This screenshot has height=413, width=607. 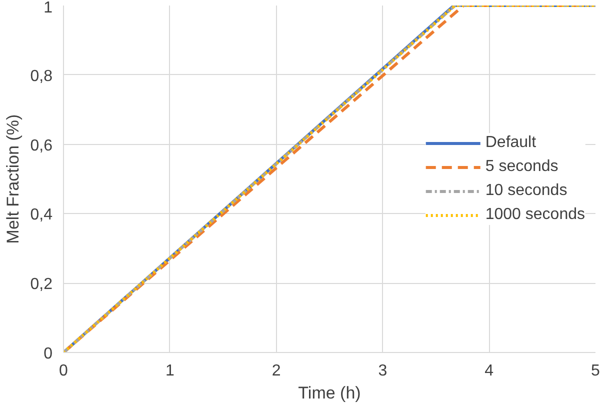 What do you see at coordinates (526, 191) in the screenshot?
I see `legend-label: 10 seconds` at bounding box center [526, 191].